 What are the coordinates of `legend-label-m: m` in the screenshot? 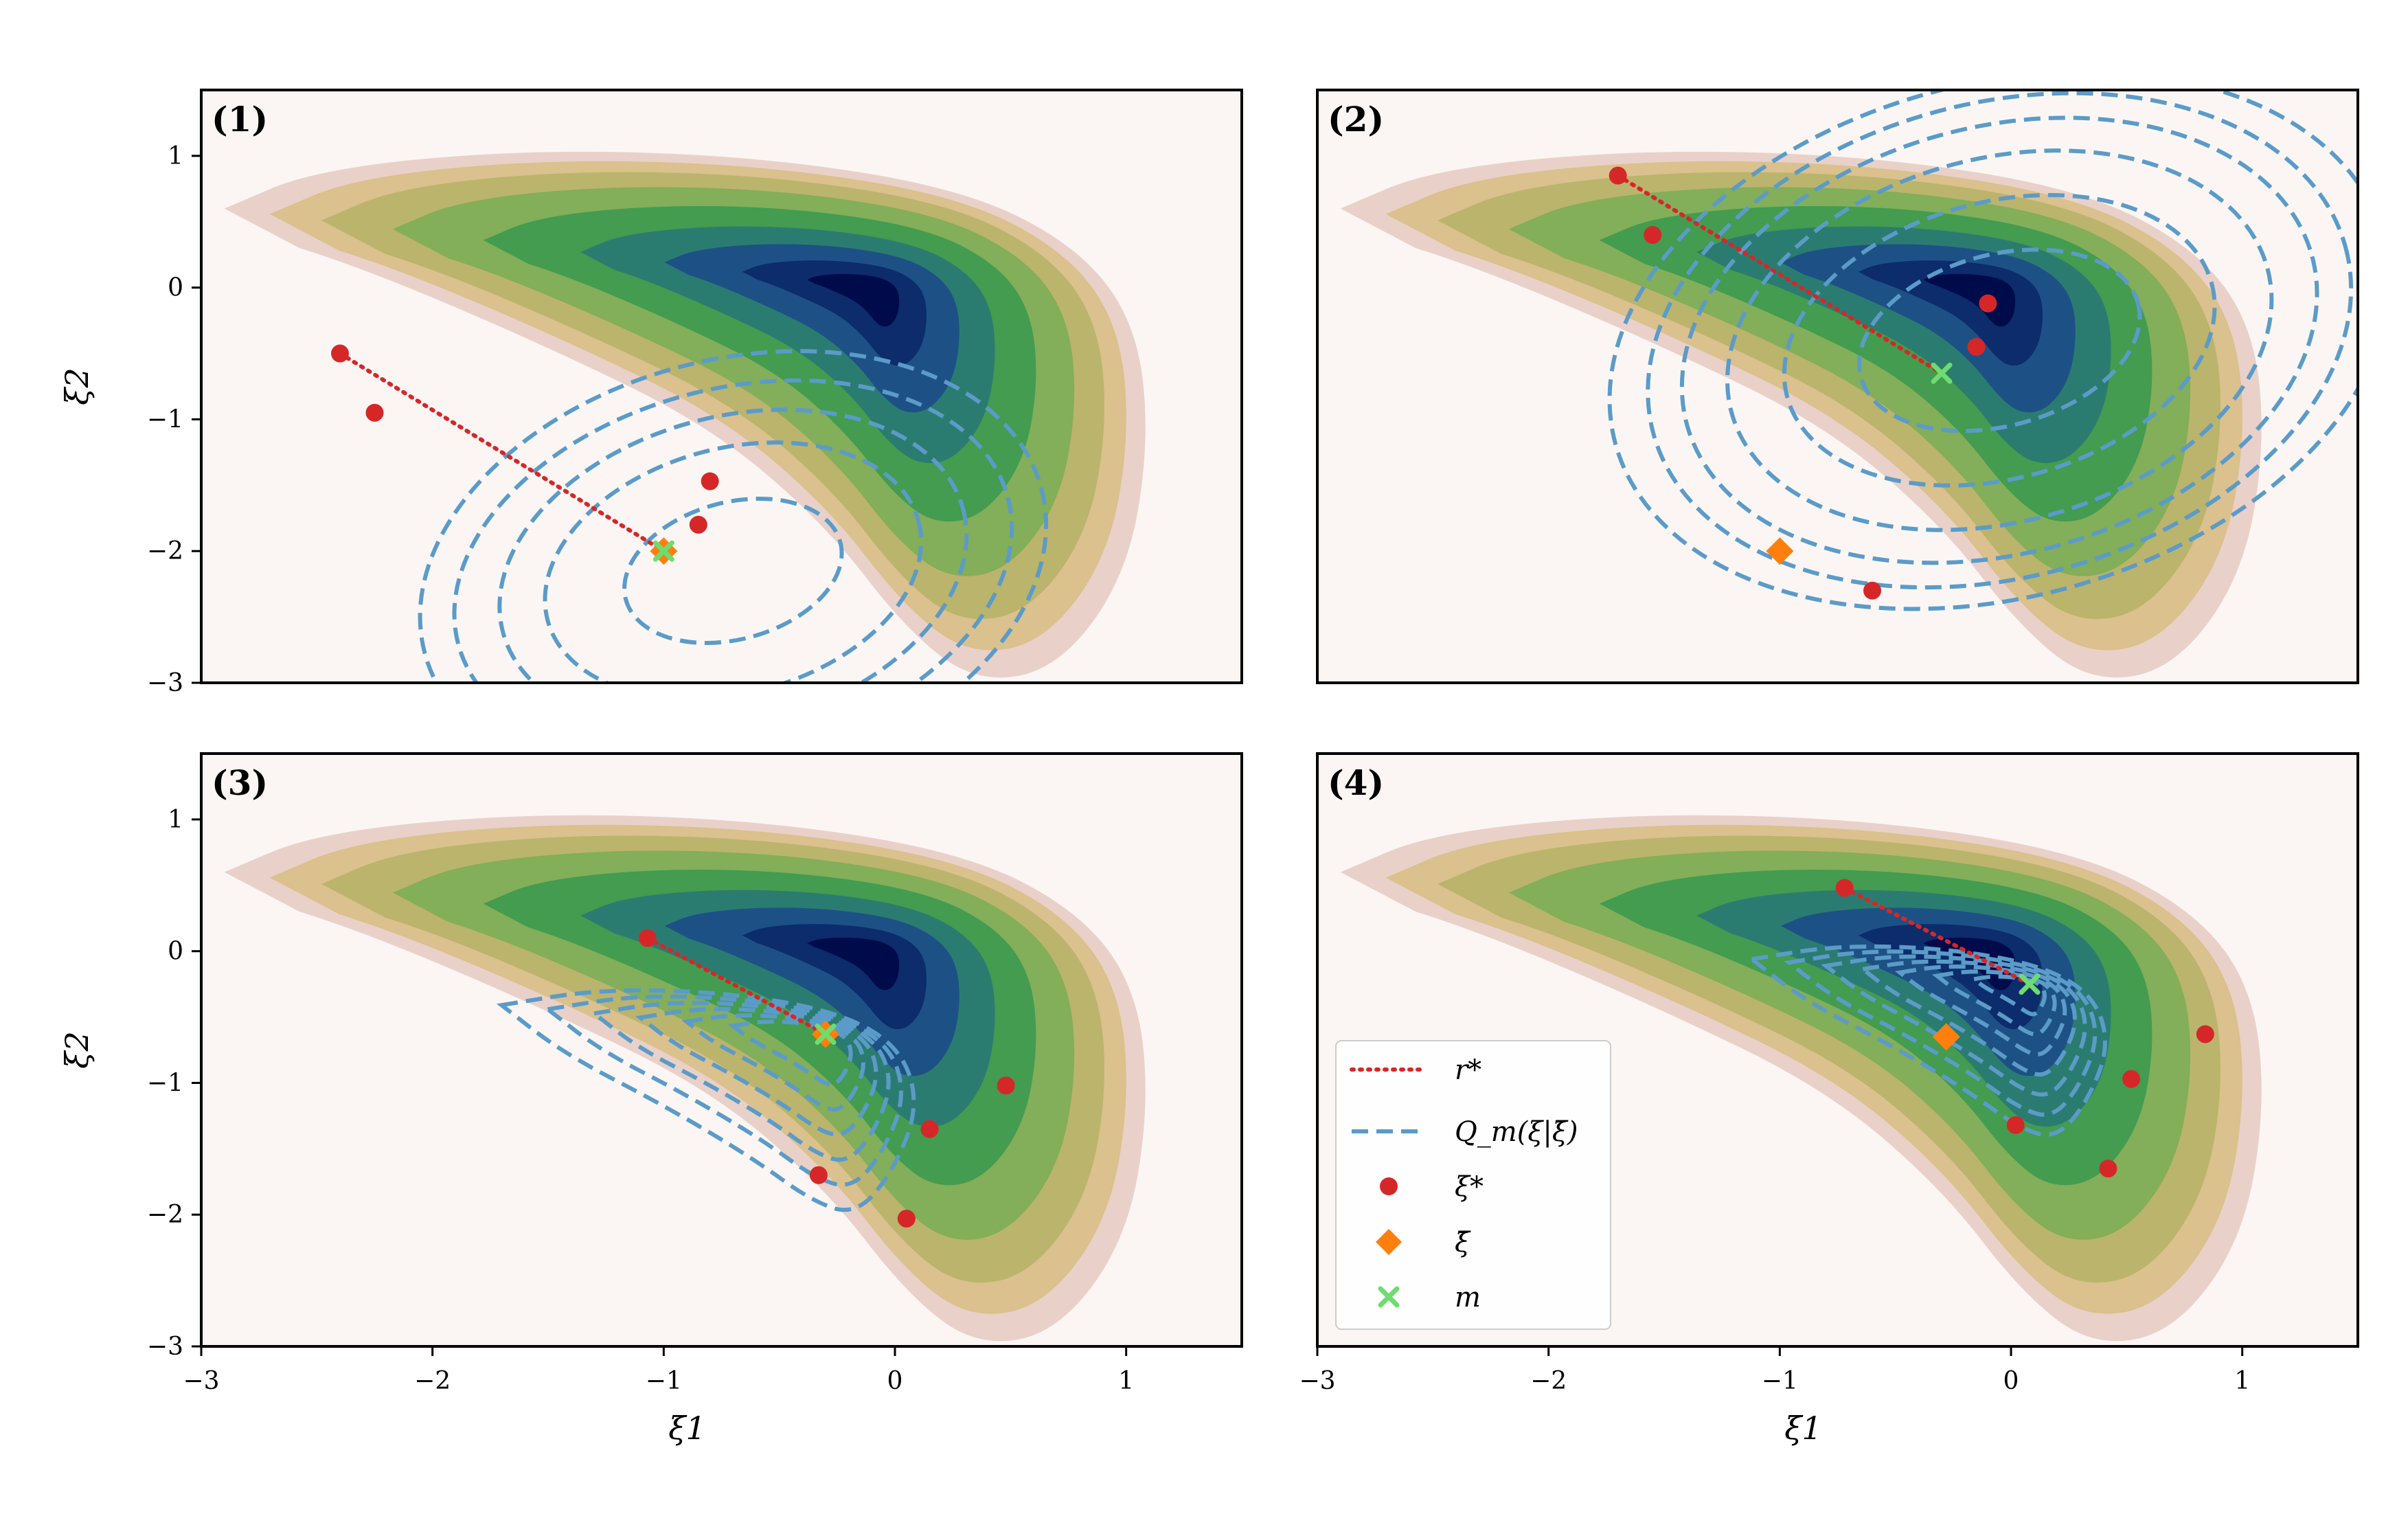 It's located at (1468, 1297).